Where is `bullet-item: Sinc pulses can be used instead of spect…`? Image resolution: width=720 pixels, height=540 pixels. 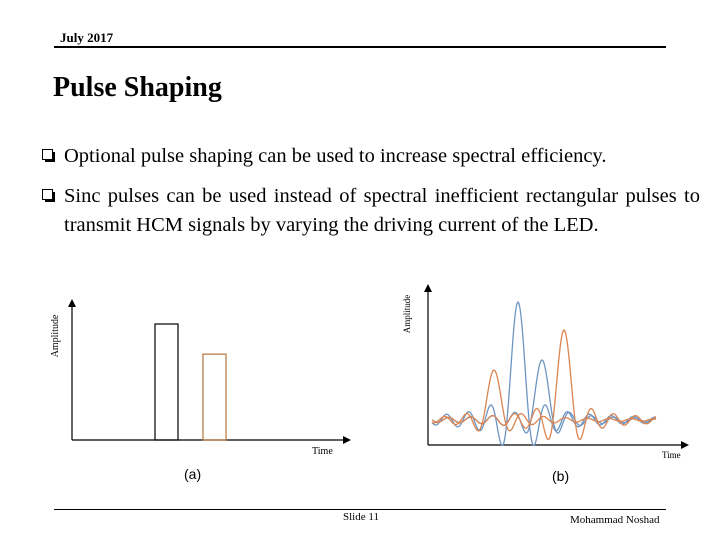 bullet-item: Sinc pulses can be used instead of spect… is located at coordinates (371, 211).